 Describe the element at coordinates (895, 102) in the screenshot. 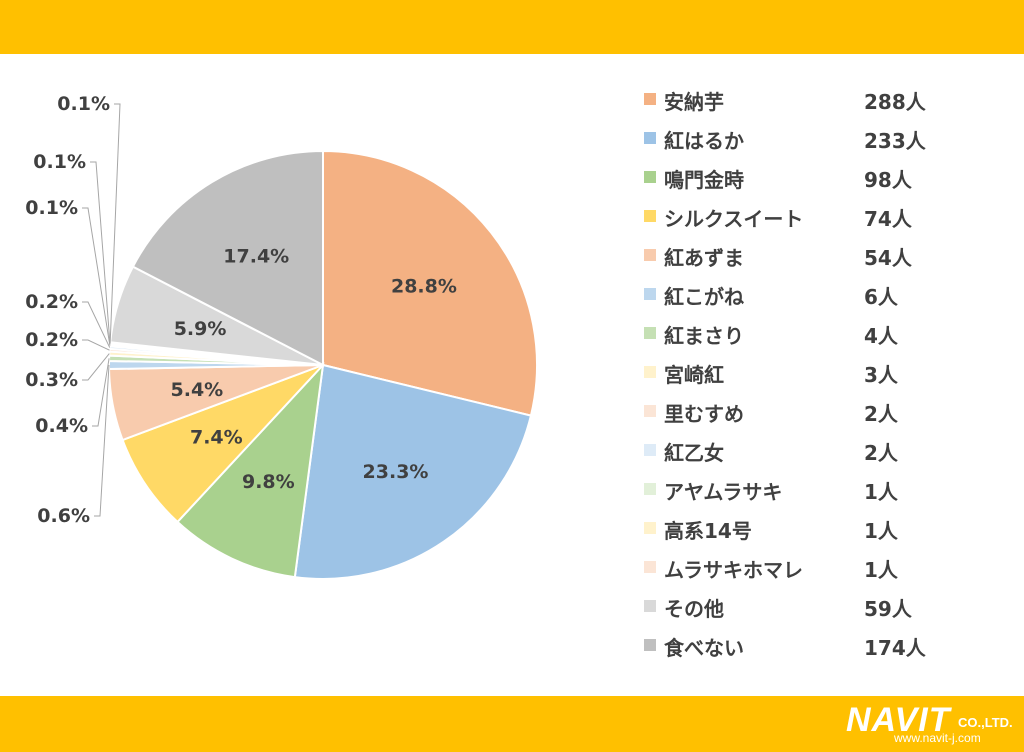

I see `legend-count: 288人` at that location.